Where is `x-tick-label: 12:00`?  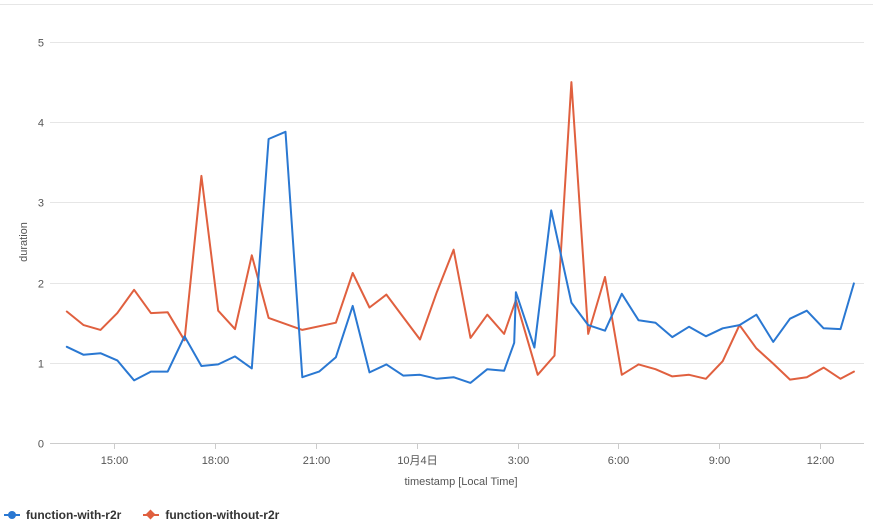
x-tick-label: 12:00 is located at coordinates (821, 461).